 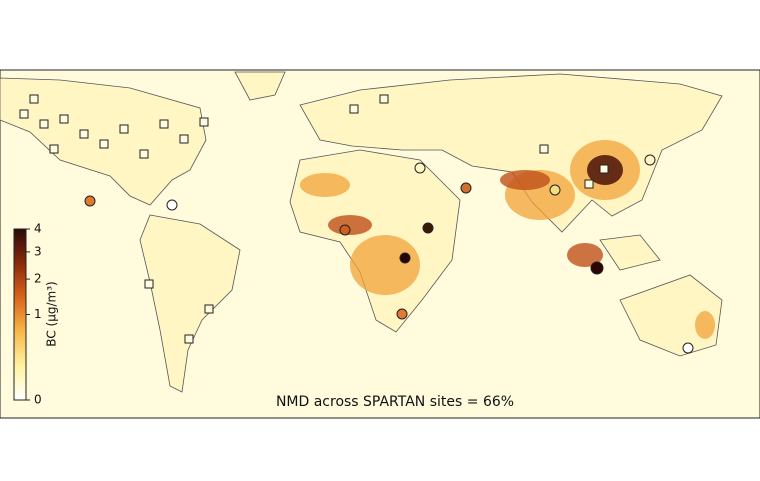 I want to click on colorbar, so click(x=20, y=314).